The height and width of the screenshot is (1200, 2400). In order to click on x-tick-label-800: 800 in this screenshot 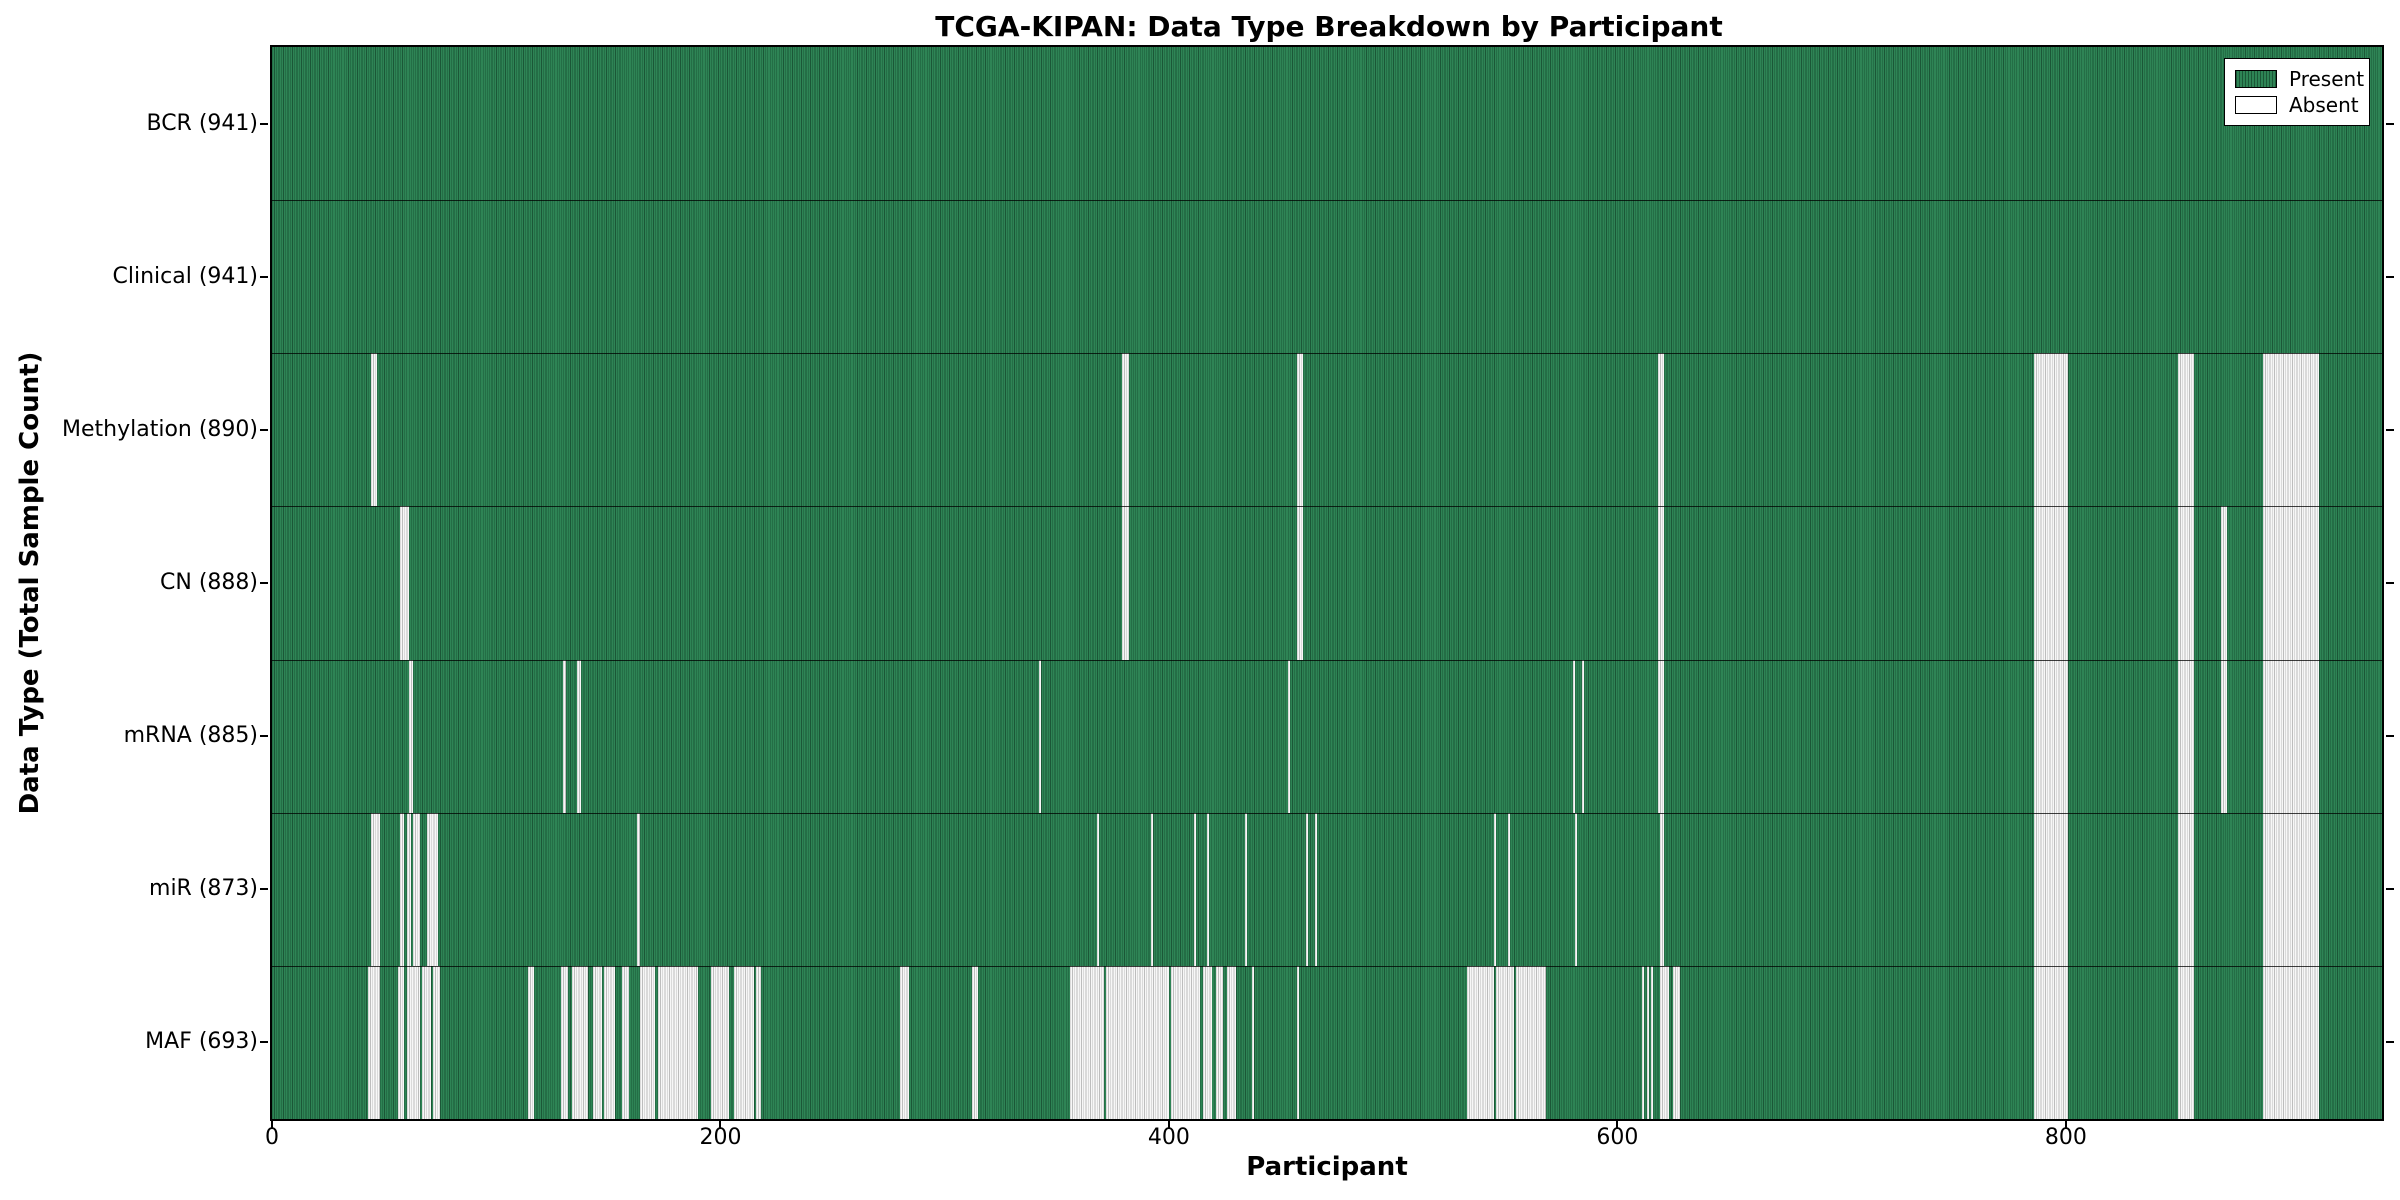, I will do `click(2065, 1137)`.